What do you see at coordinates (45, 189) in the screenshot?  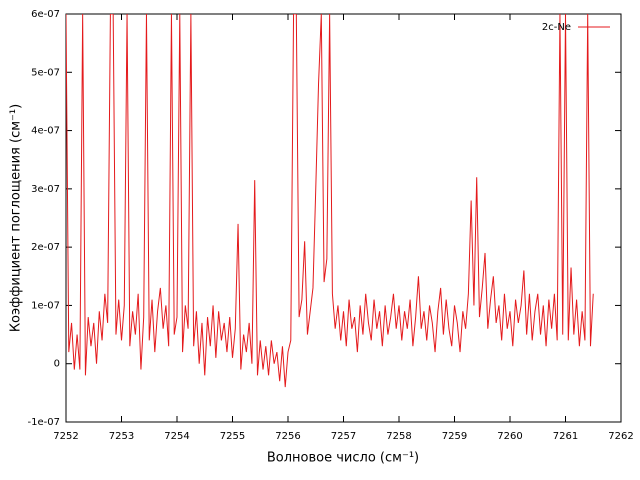 I see `y-tick-label: 3e-07` at bounding box center [45, 189].